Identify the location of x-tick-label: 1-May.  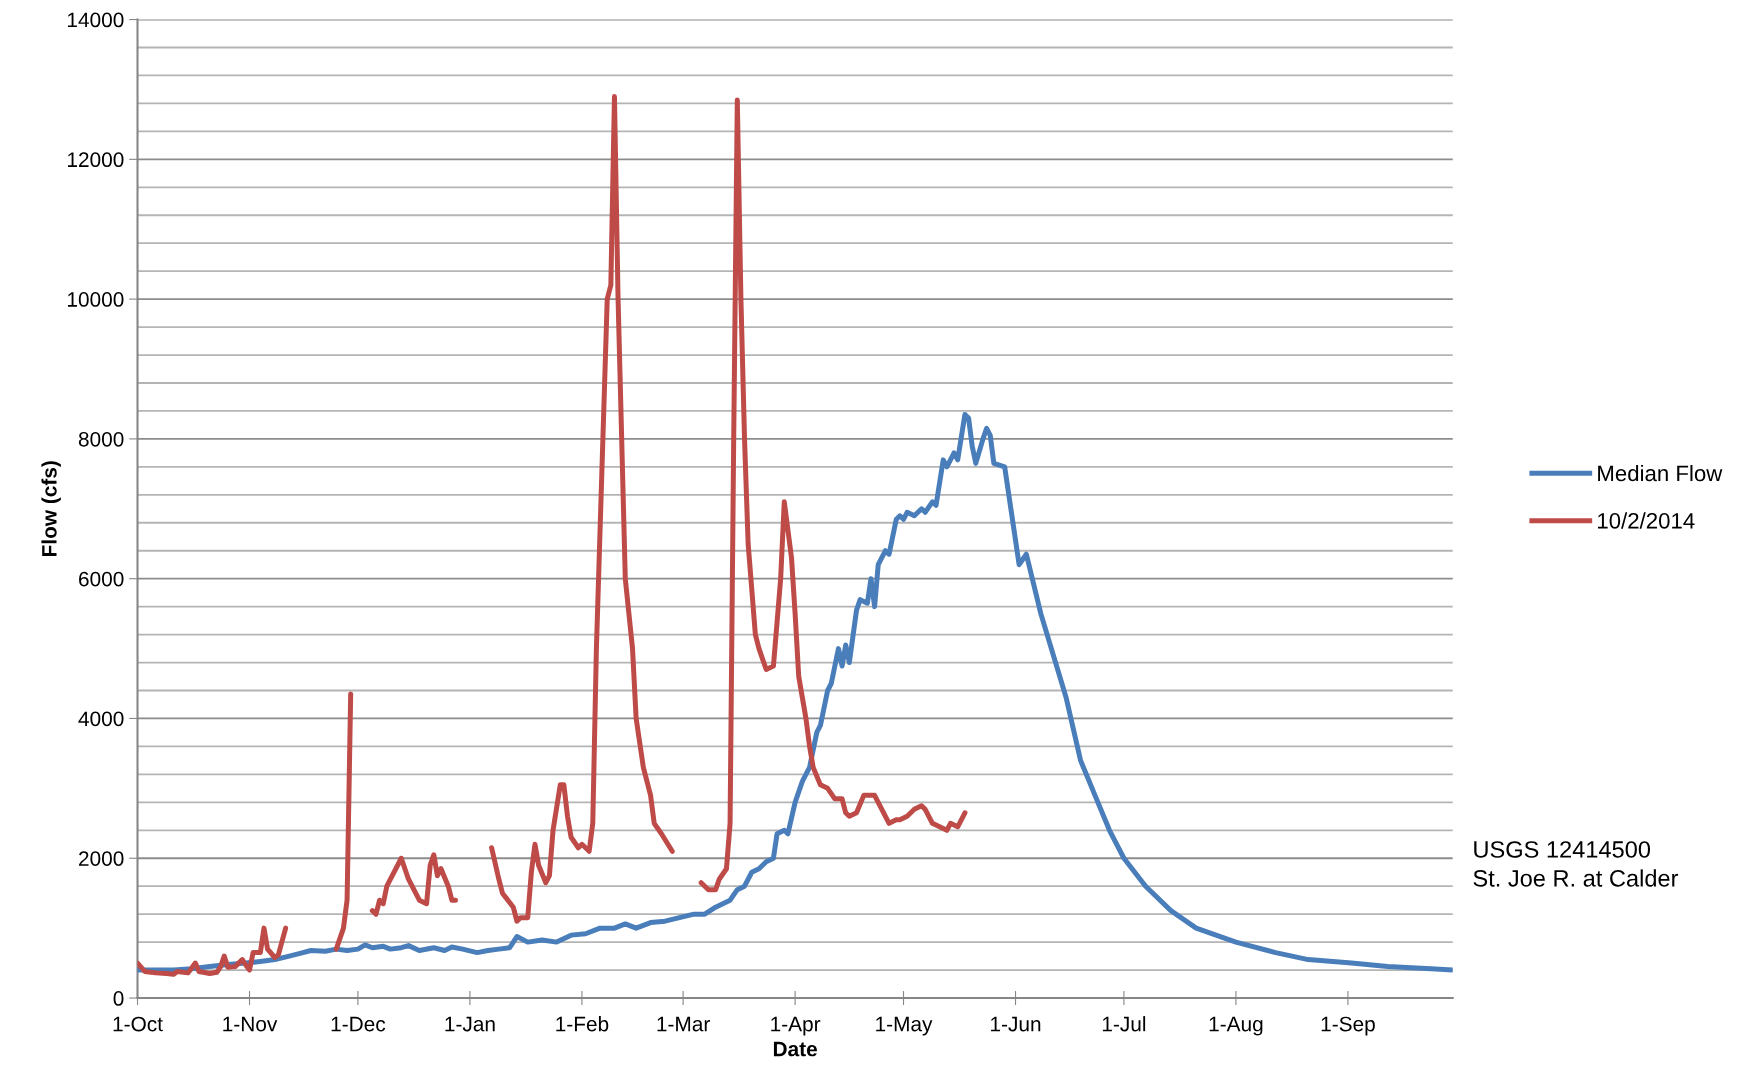
(904, 1026).